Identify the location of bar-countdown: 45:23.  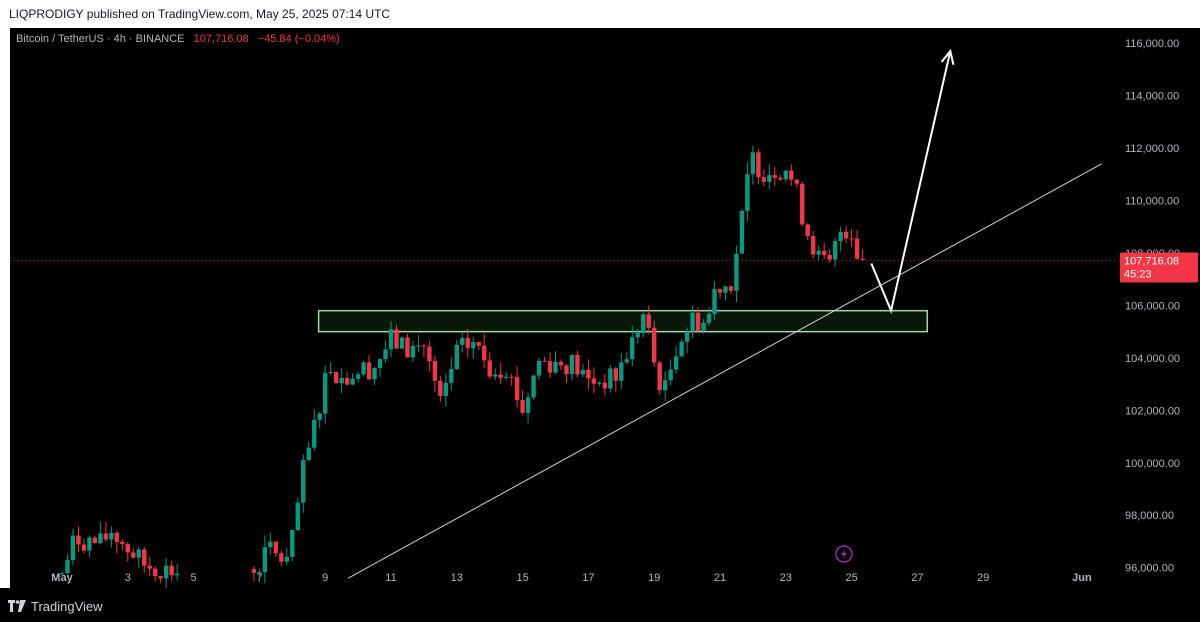
(1138, 274).